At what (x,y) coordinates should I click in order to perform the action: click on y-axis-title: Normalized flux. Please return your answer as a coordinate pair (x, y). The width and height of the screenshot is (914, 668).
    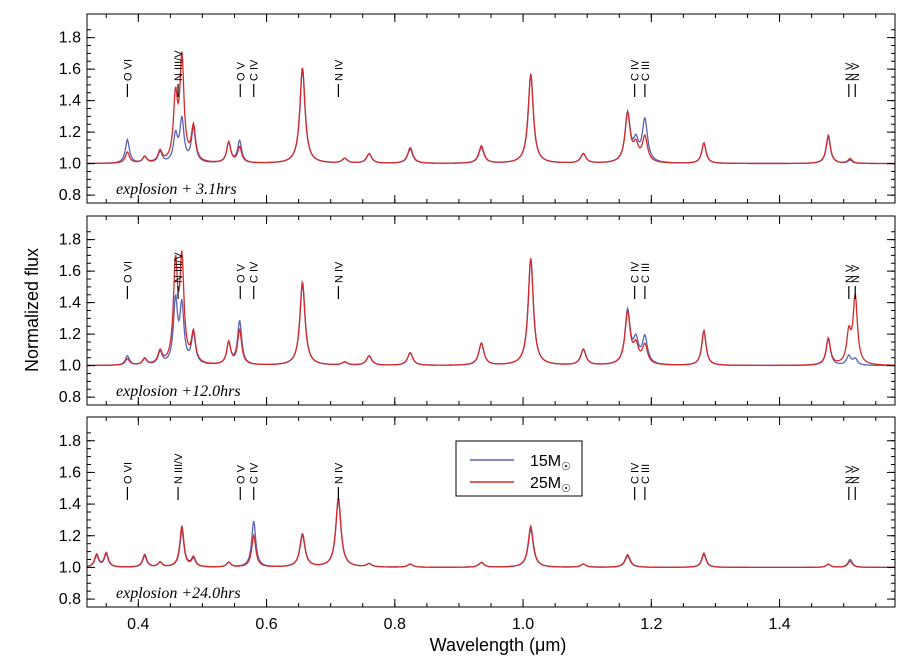
    Looking at the image, I should click on (32, 310).